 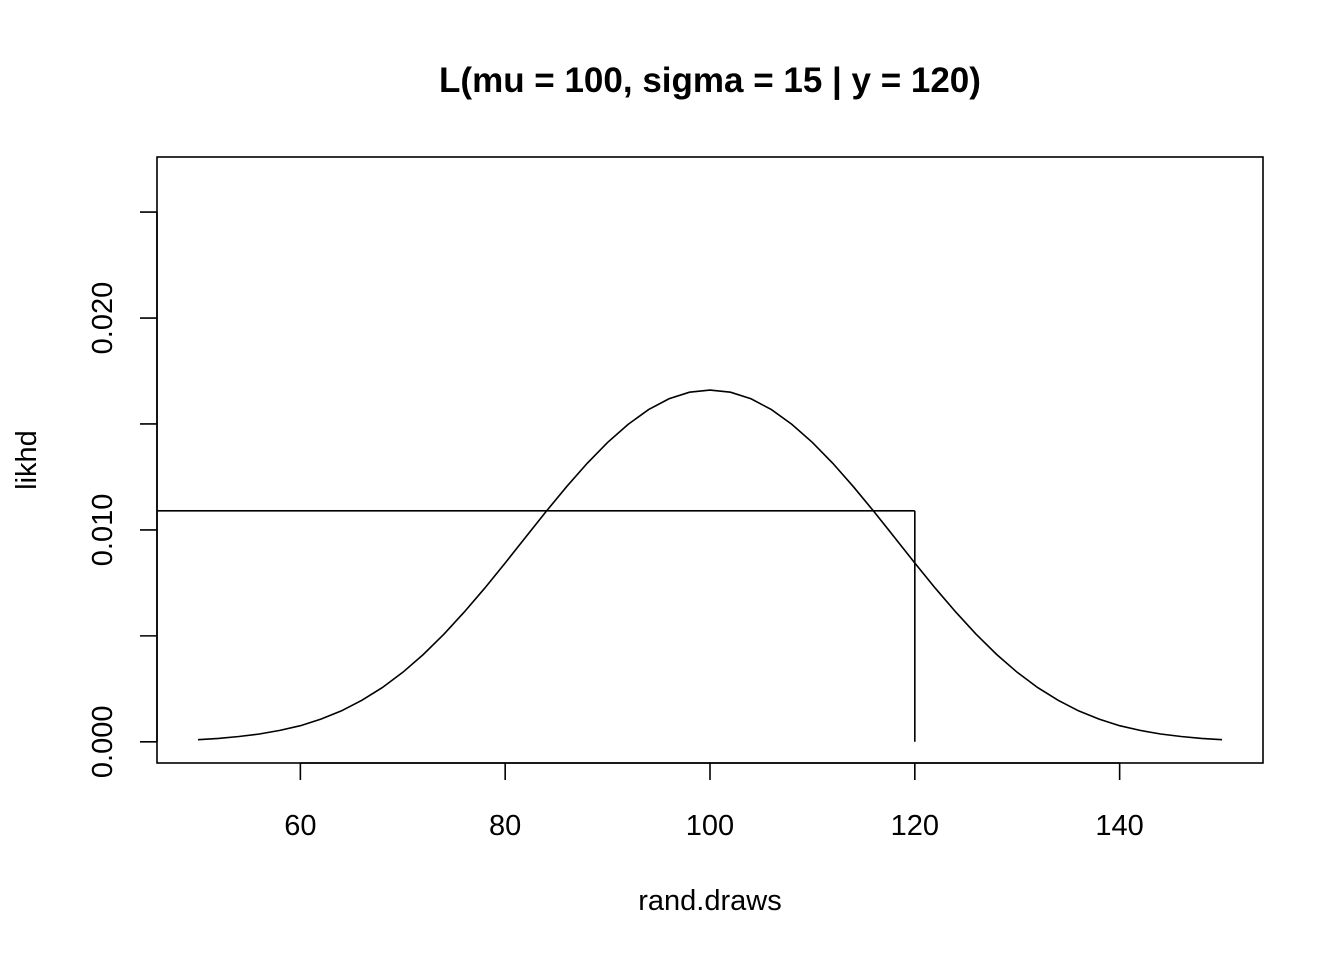 I want to click on x-tick-label: 60, so click(x=300, y=826).